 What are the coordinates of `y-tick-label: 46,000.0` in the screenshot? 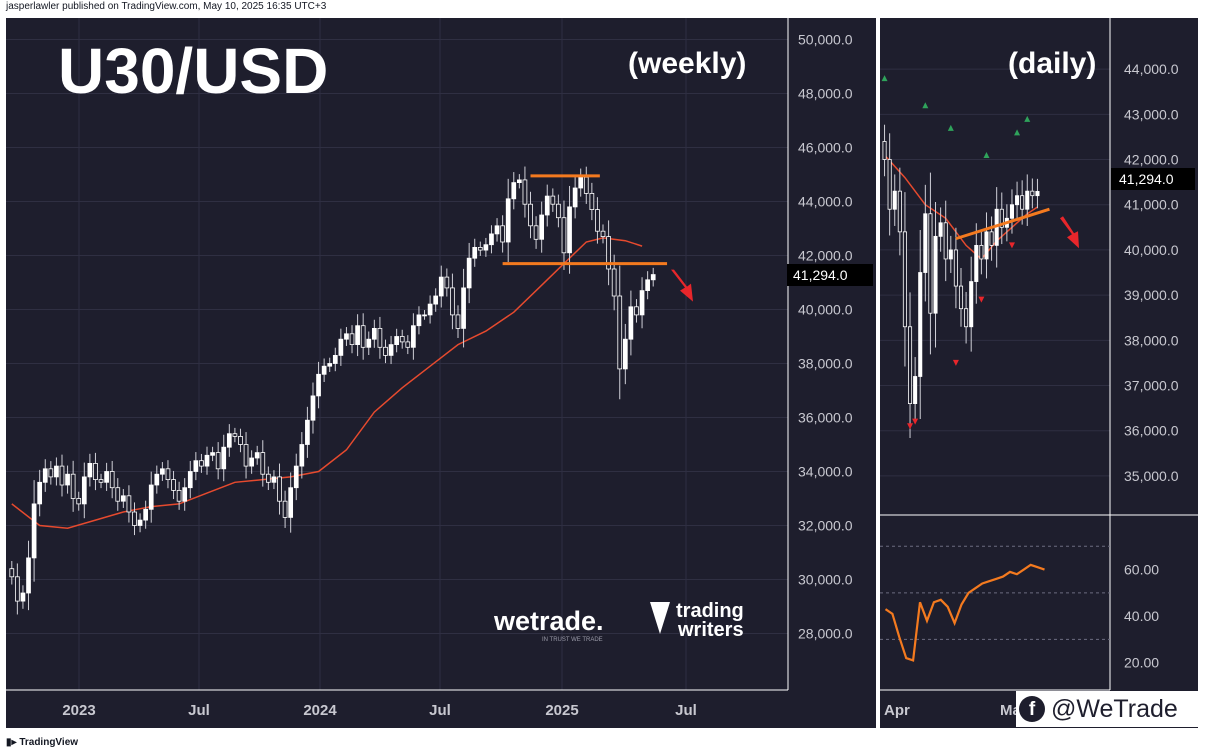 It's located at (825, 148).